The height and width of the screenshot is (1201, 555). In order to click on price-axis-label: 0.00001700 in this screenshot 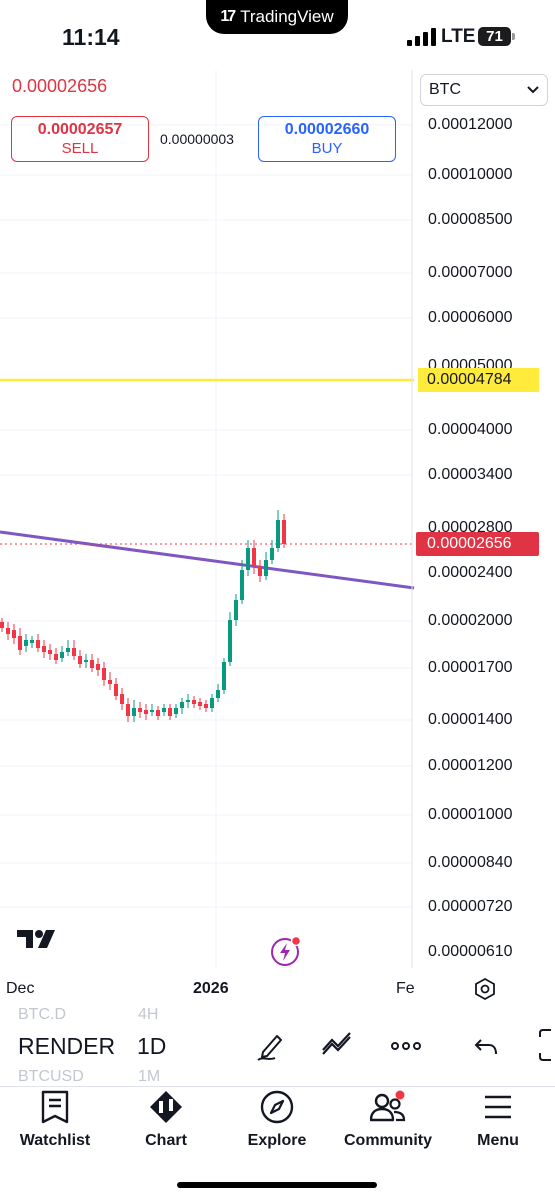, I will do `click(470, 667)`.